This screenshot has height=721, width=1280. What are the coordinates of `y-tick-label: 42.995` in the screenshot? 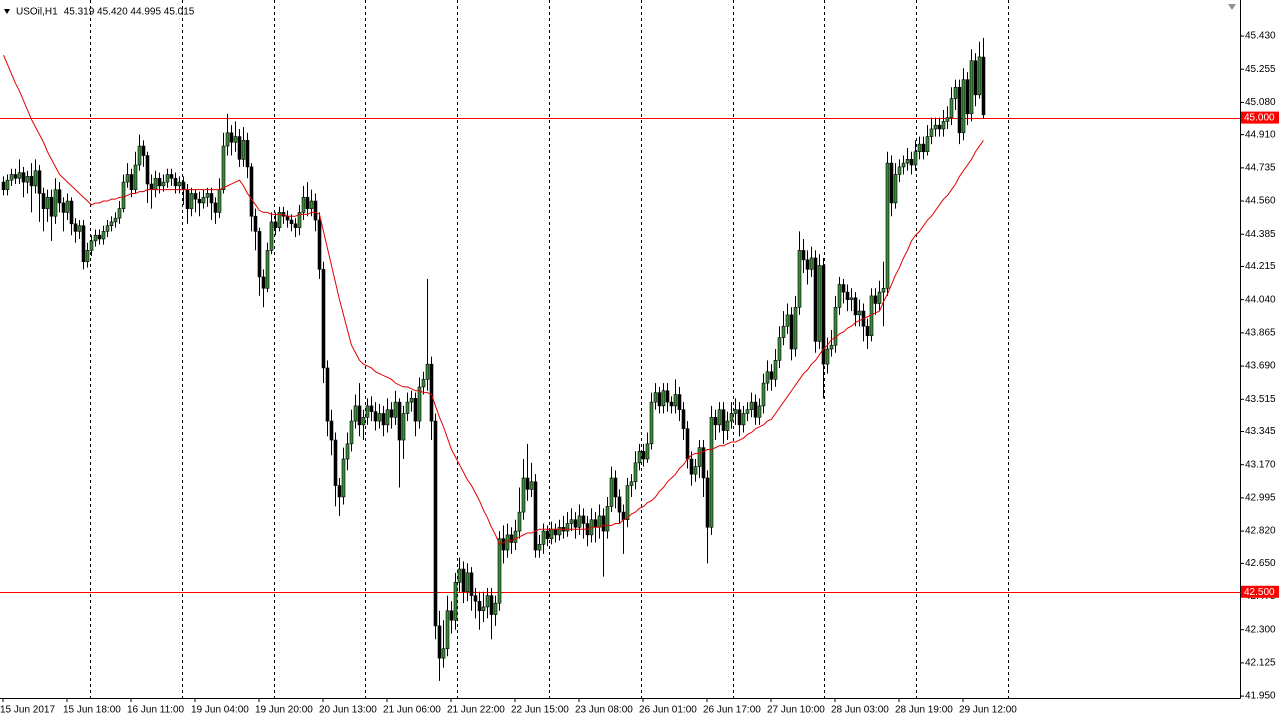 It's located at (1260, 498).